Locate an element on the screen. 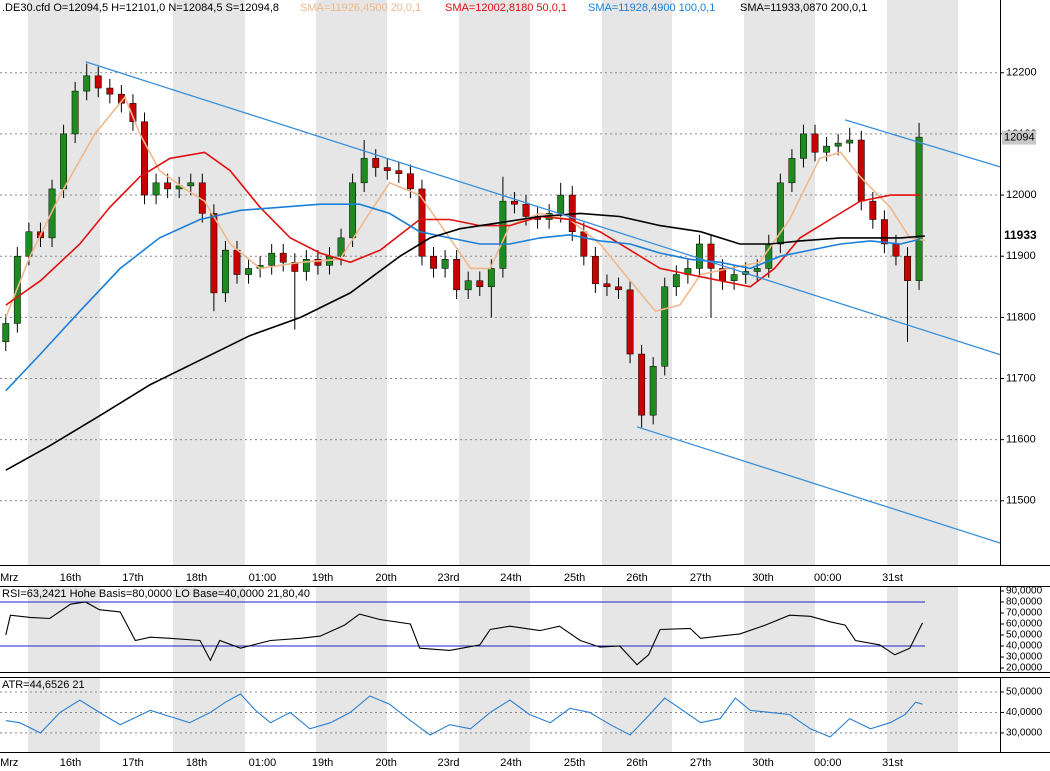  y-tick-label: 12200 is located at coordinates (1021, 73).